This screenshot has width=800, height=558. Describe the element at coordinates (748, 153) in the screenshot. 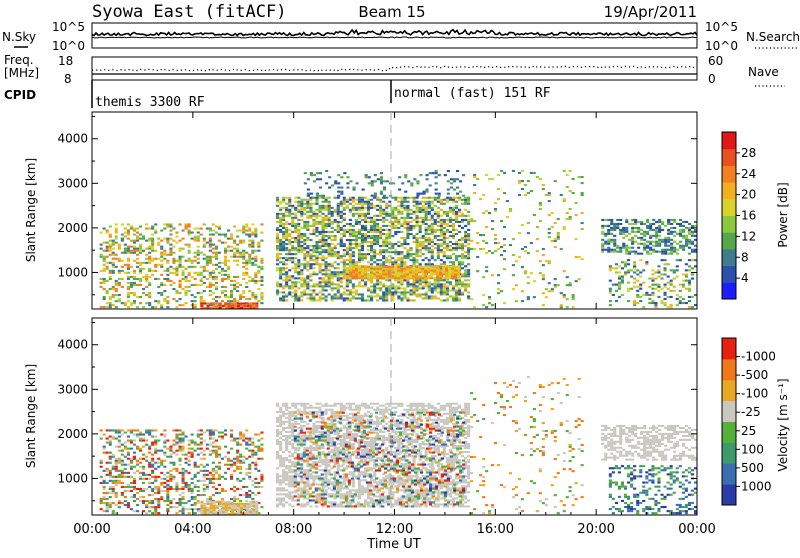

I see `colorbar-tick-label: 28` at that location.